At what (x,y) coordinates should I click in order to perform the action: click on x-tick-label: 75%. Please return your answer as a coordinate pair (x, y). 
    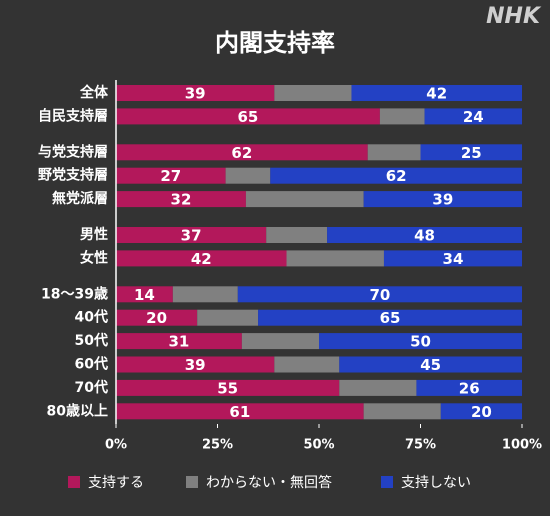
    Looking at the image, I should click on (420, 445).